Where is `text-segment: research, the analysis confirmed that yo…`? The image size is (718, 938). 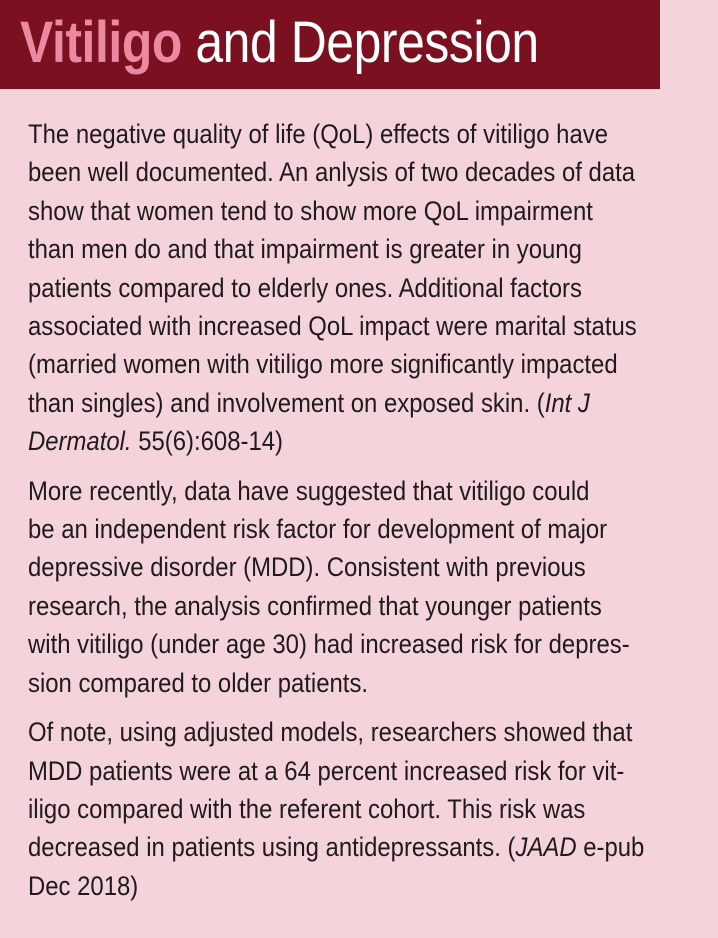
text-segment: research, the analysis confirmed that yo… is located at coordinates (315, 605).